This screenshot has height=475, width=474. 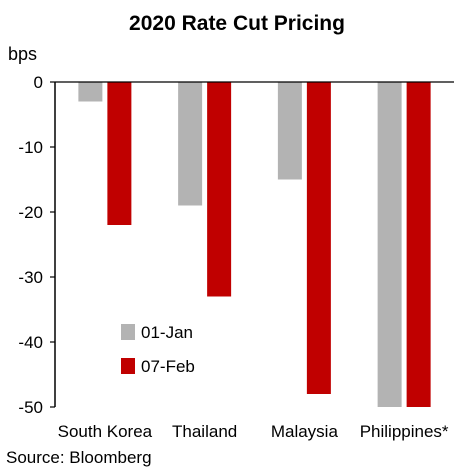 I want to click on bar-01-jan-thailand, so click(x=190, y=144).